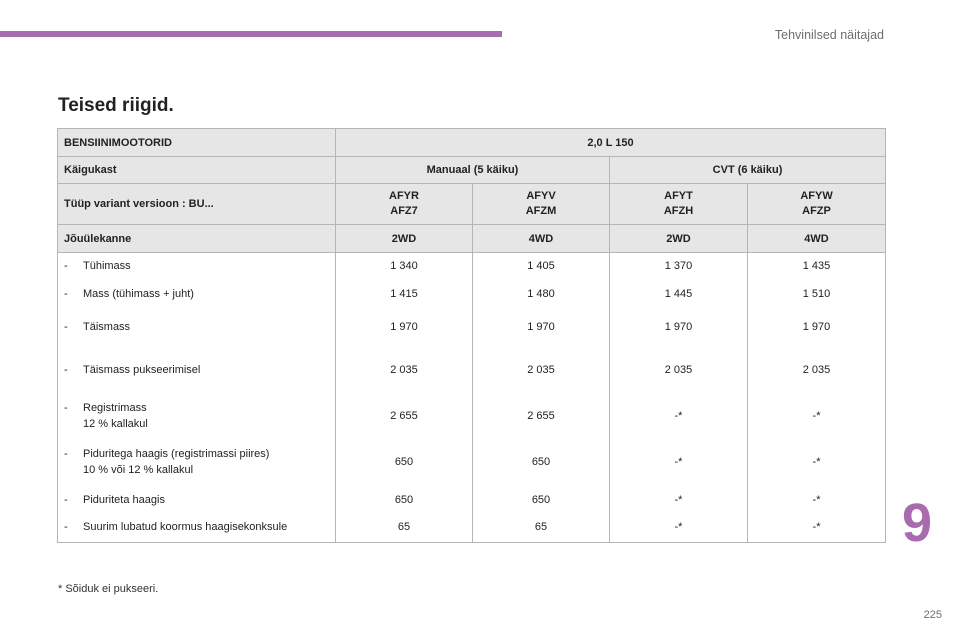 The image size is (960, 640). Describe the element at coordinates (816, 204) in the screenshot. I see `variant-code: AFYW AFZP` at that location.